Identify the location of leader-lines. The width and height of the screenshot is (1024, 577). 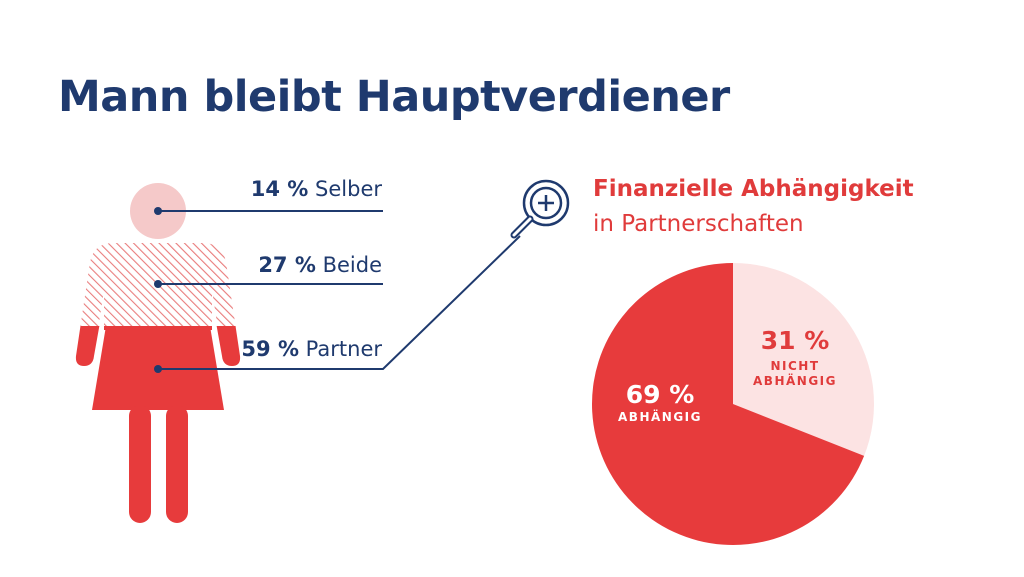
(337, 290).